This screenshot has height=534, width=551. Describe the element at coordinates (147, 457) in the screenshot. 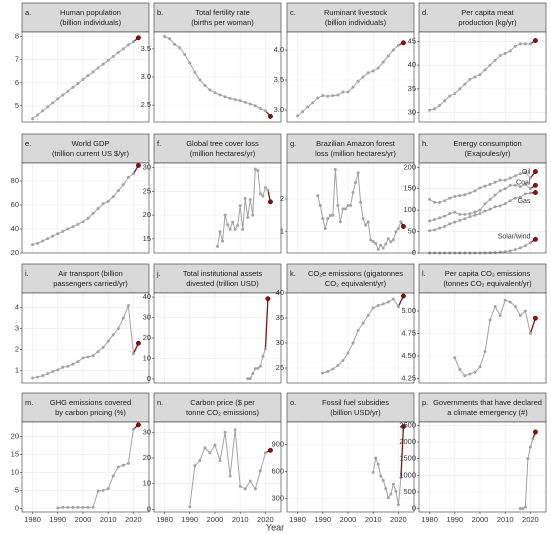

I see `y-tick-label: 20` at that location.